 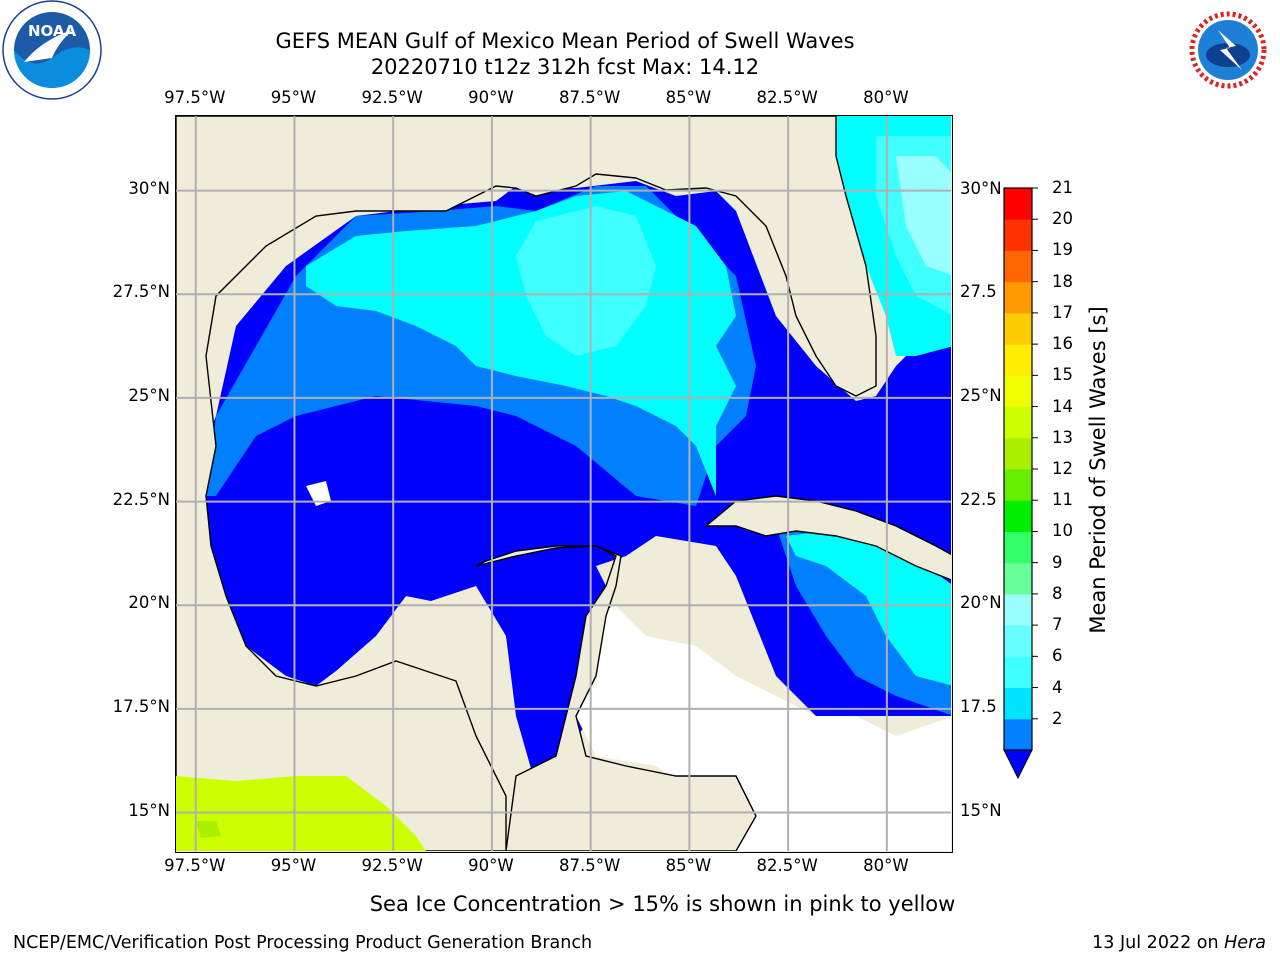 I want to click on colorbar-tick-label: 7, so click(x=1057, y=625).